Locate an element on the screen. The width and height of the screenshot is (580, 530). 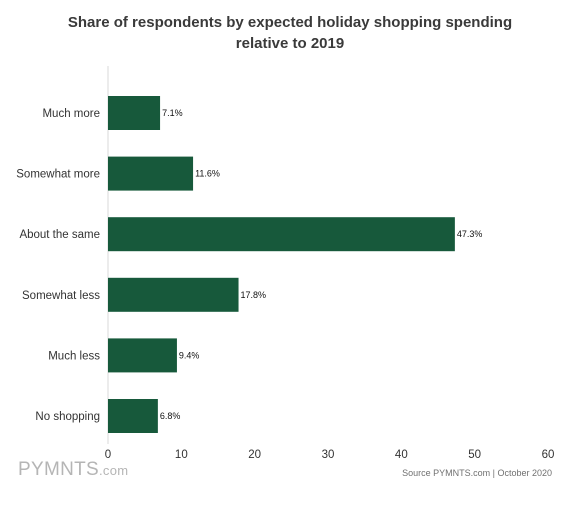
logo-brand: PYMNTS is located at coordinates (58, 469).